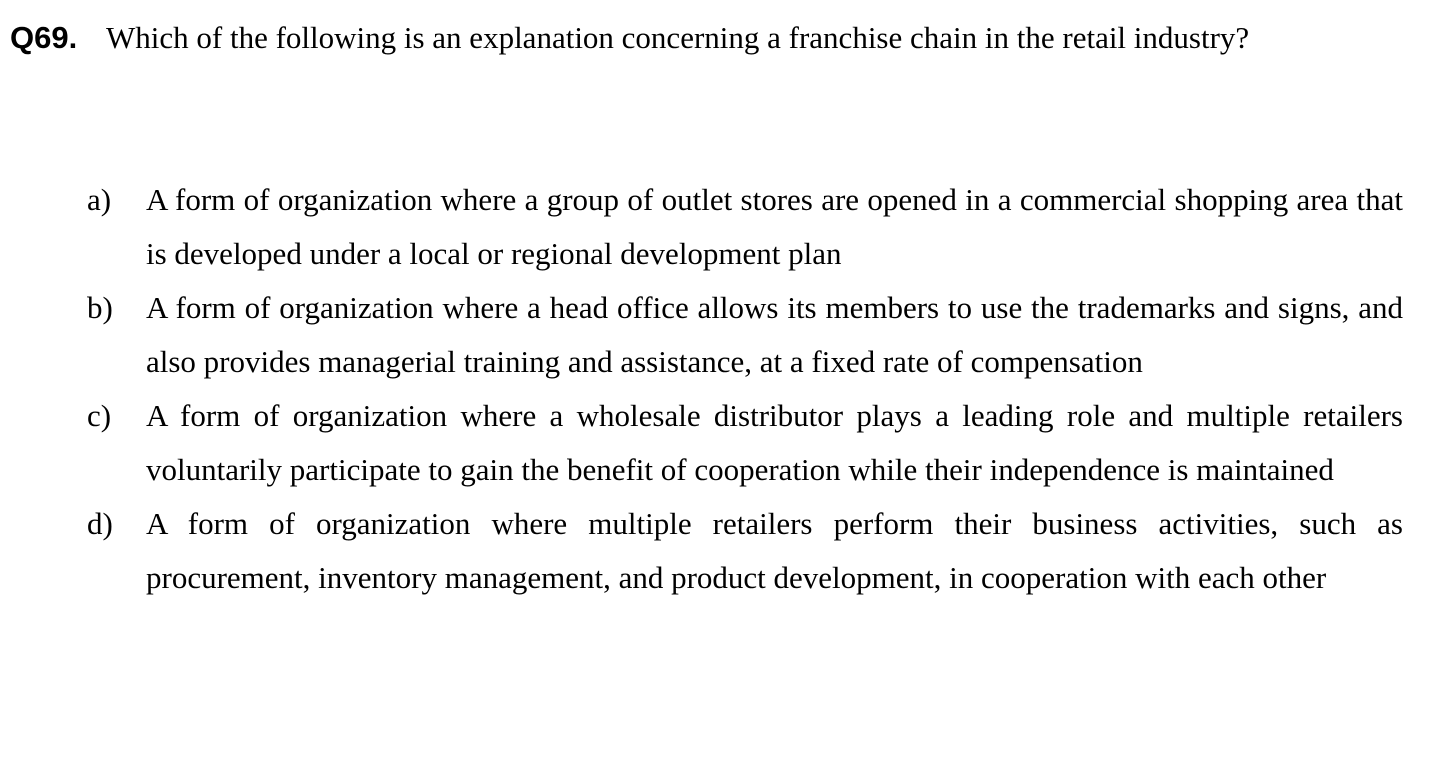 The width and height of the screenshot is (1450, 780). What do you see at coordinates (100, 523) in the screenshot?
I see `option-d-letter: d)` at bounding box center [100, 523].